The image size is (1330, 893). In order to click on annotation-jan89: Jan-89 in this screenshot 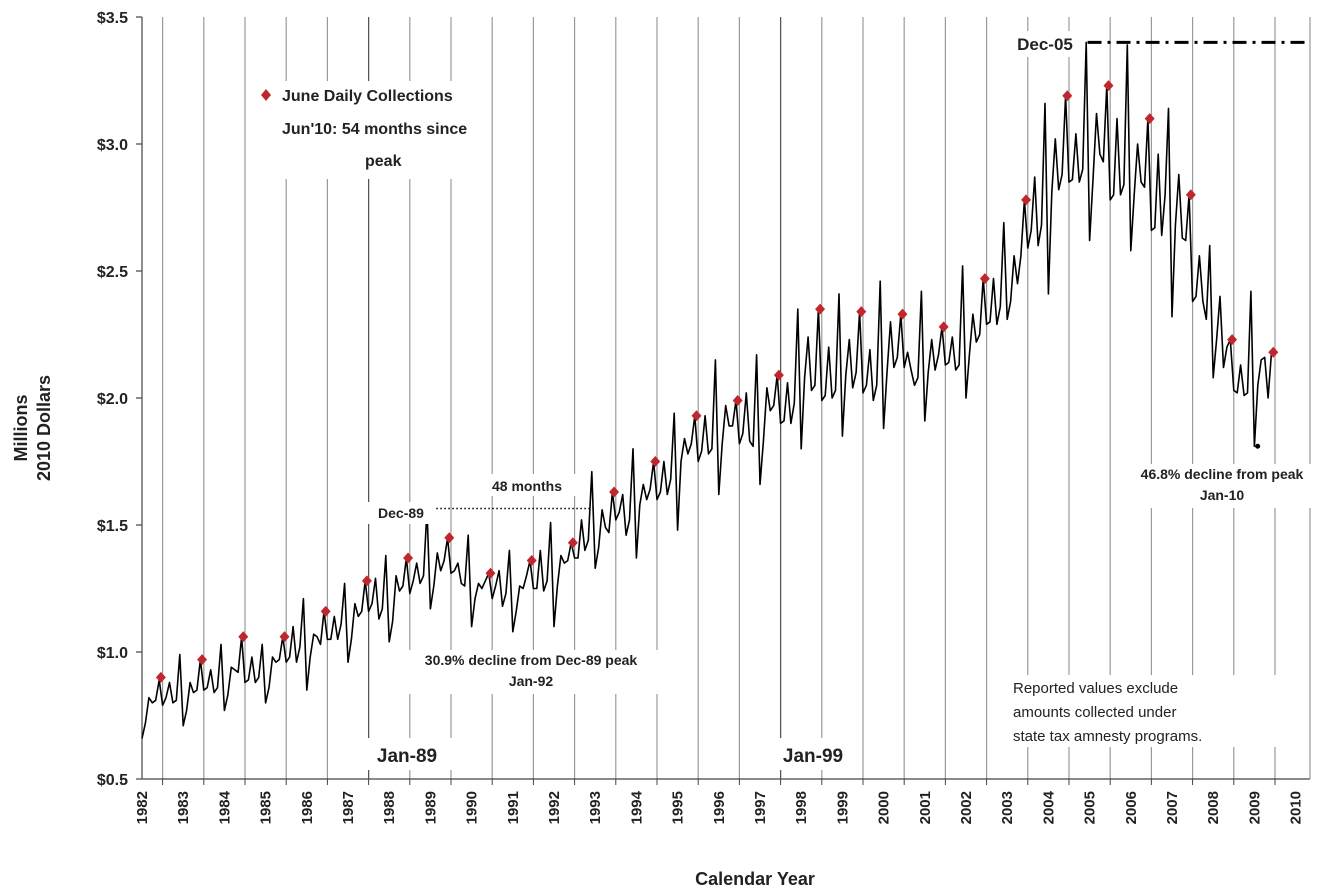, I will do `click(407, 754)`.